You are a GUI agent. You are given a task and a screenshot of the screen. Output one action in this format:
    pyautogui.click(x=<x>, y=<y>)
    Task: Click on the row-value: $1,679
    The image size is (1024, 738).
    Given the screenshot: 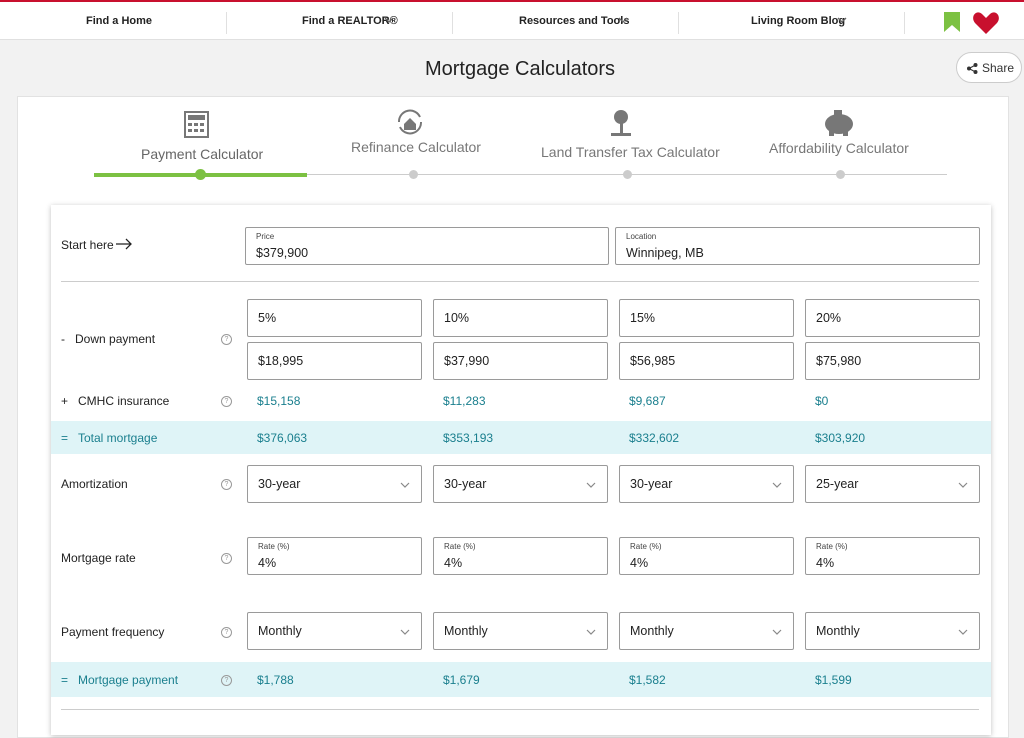 What is the action you would take?
    pyautogui.click(x=461, y=680)
    